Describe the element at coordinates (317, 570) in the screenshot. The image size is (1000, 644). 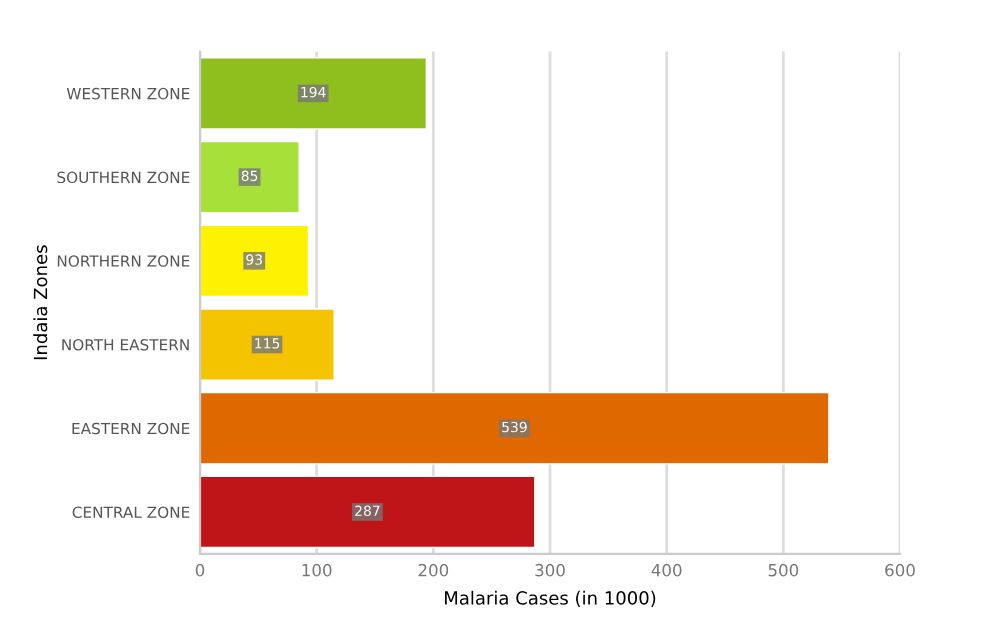
I see `x-tick-label: 100` at that location.